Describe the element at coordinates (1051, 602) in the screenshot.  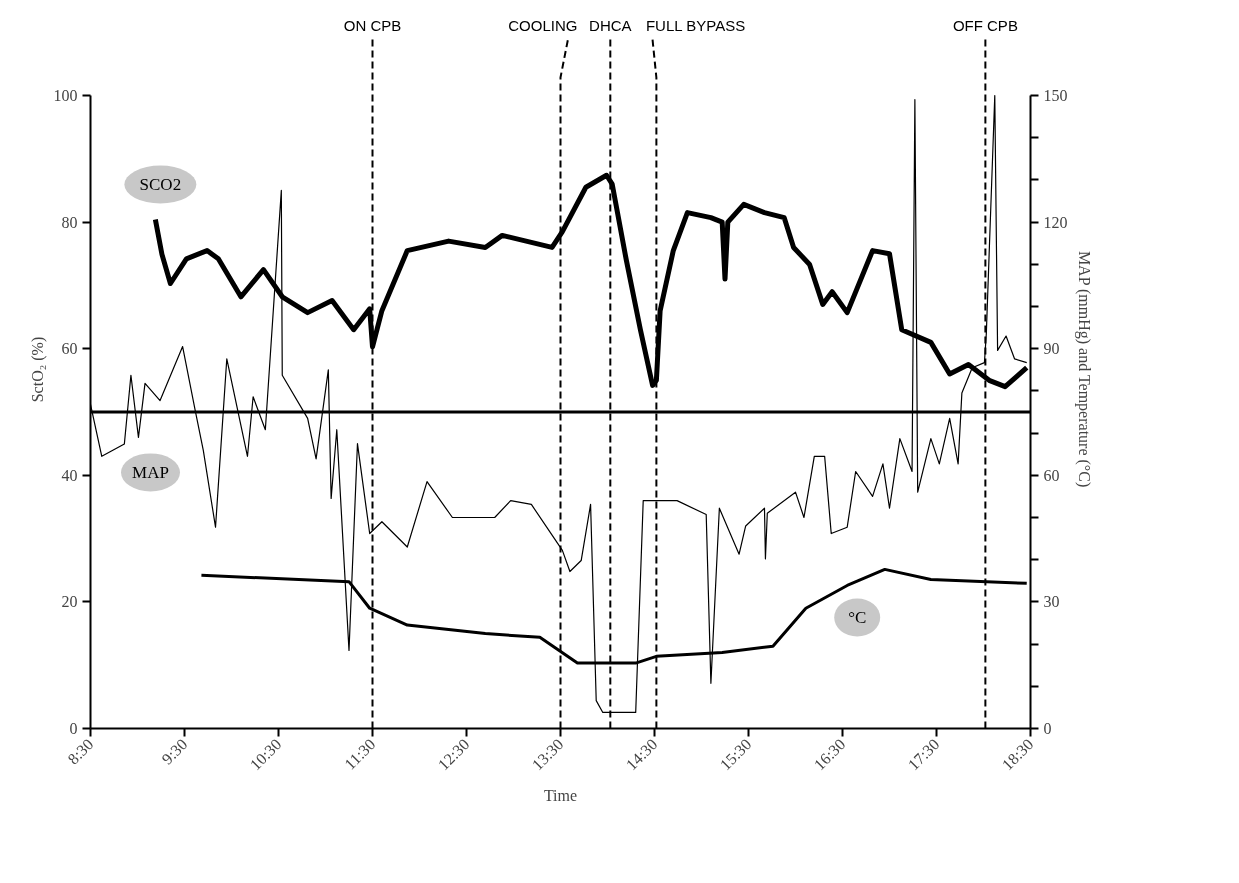
I see `y2-tick-label: 30` at that location.